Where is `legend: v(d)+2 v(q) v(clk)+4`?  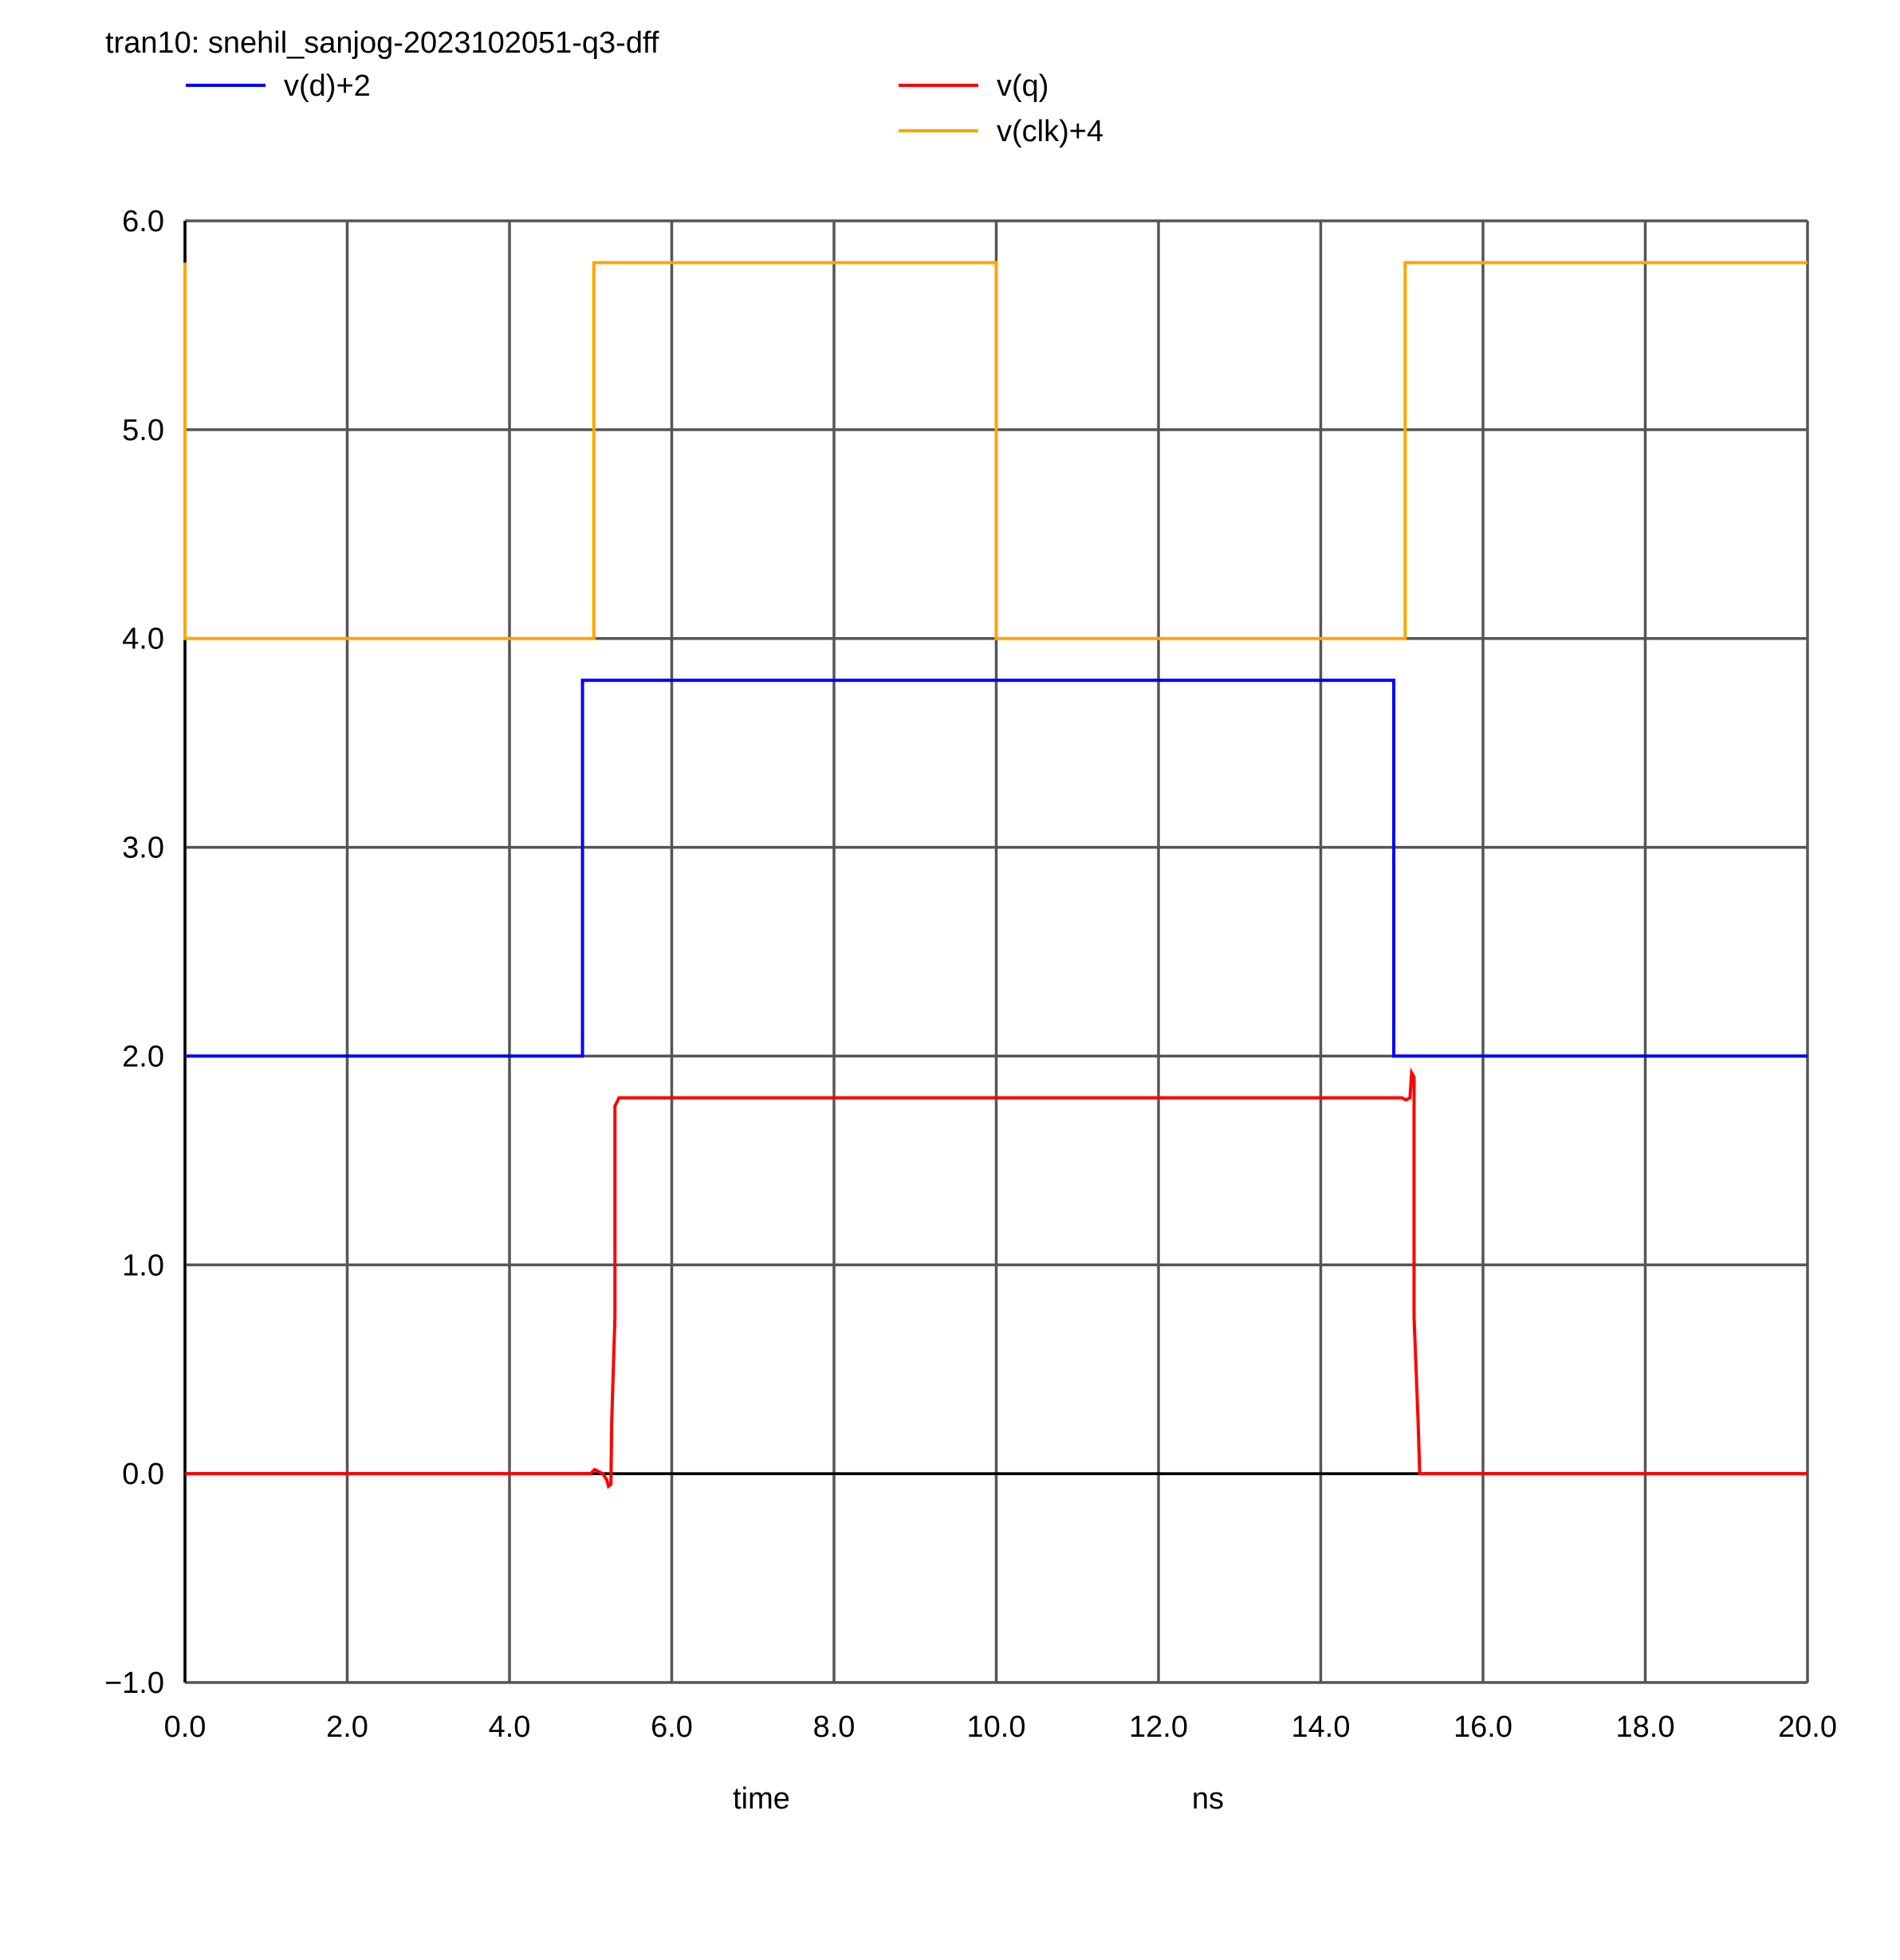
legend: v(d)+2 v(q) v(clk)+4 is located at coordinates (644, 109).